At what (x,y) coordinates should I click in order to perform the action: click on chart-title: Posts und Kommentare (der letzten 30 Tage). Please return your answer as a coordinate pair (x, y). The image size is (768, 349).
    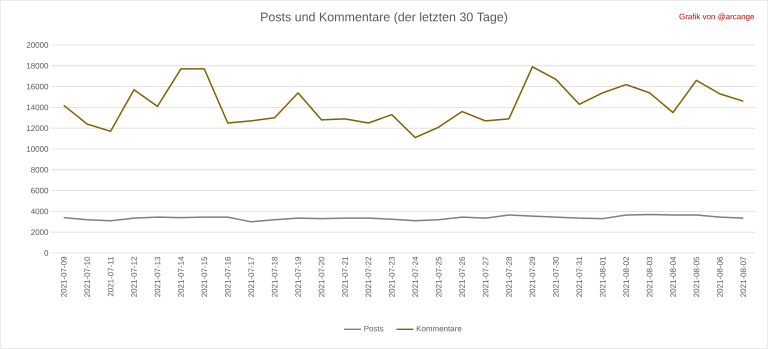
    Looking at the image, I should click on (384, 18).